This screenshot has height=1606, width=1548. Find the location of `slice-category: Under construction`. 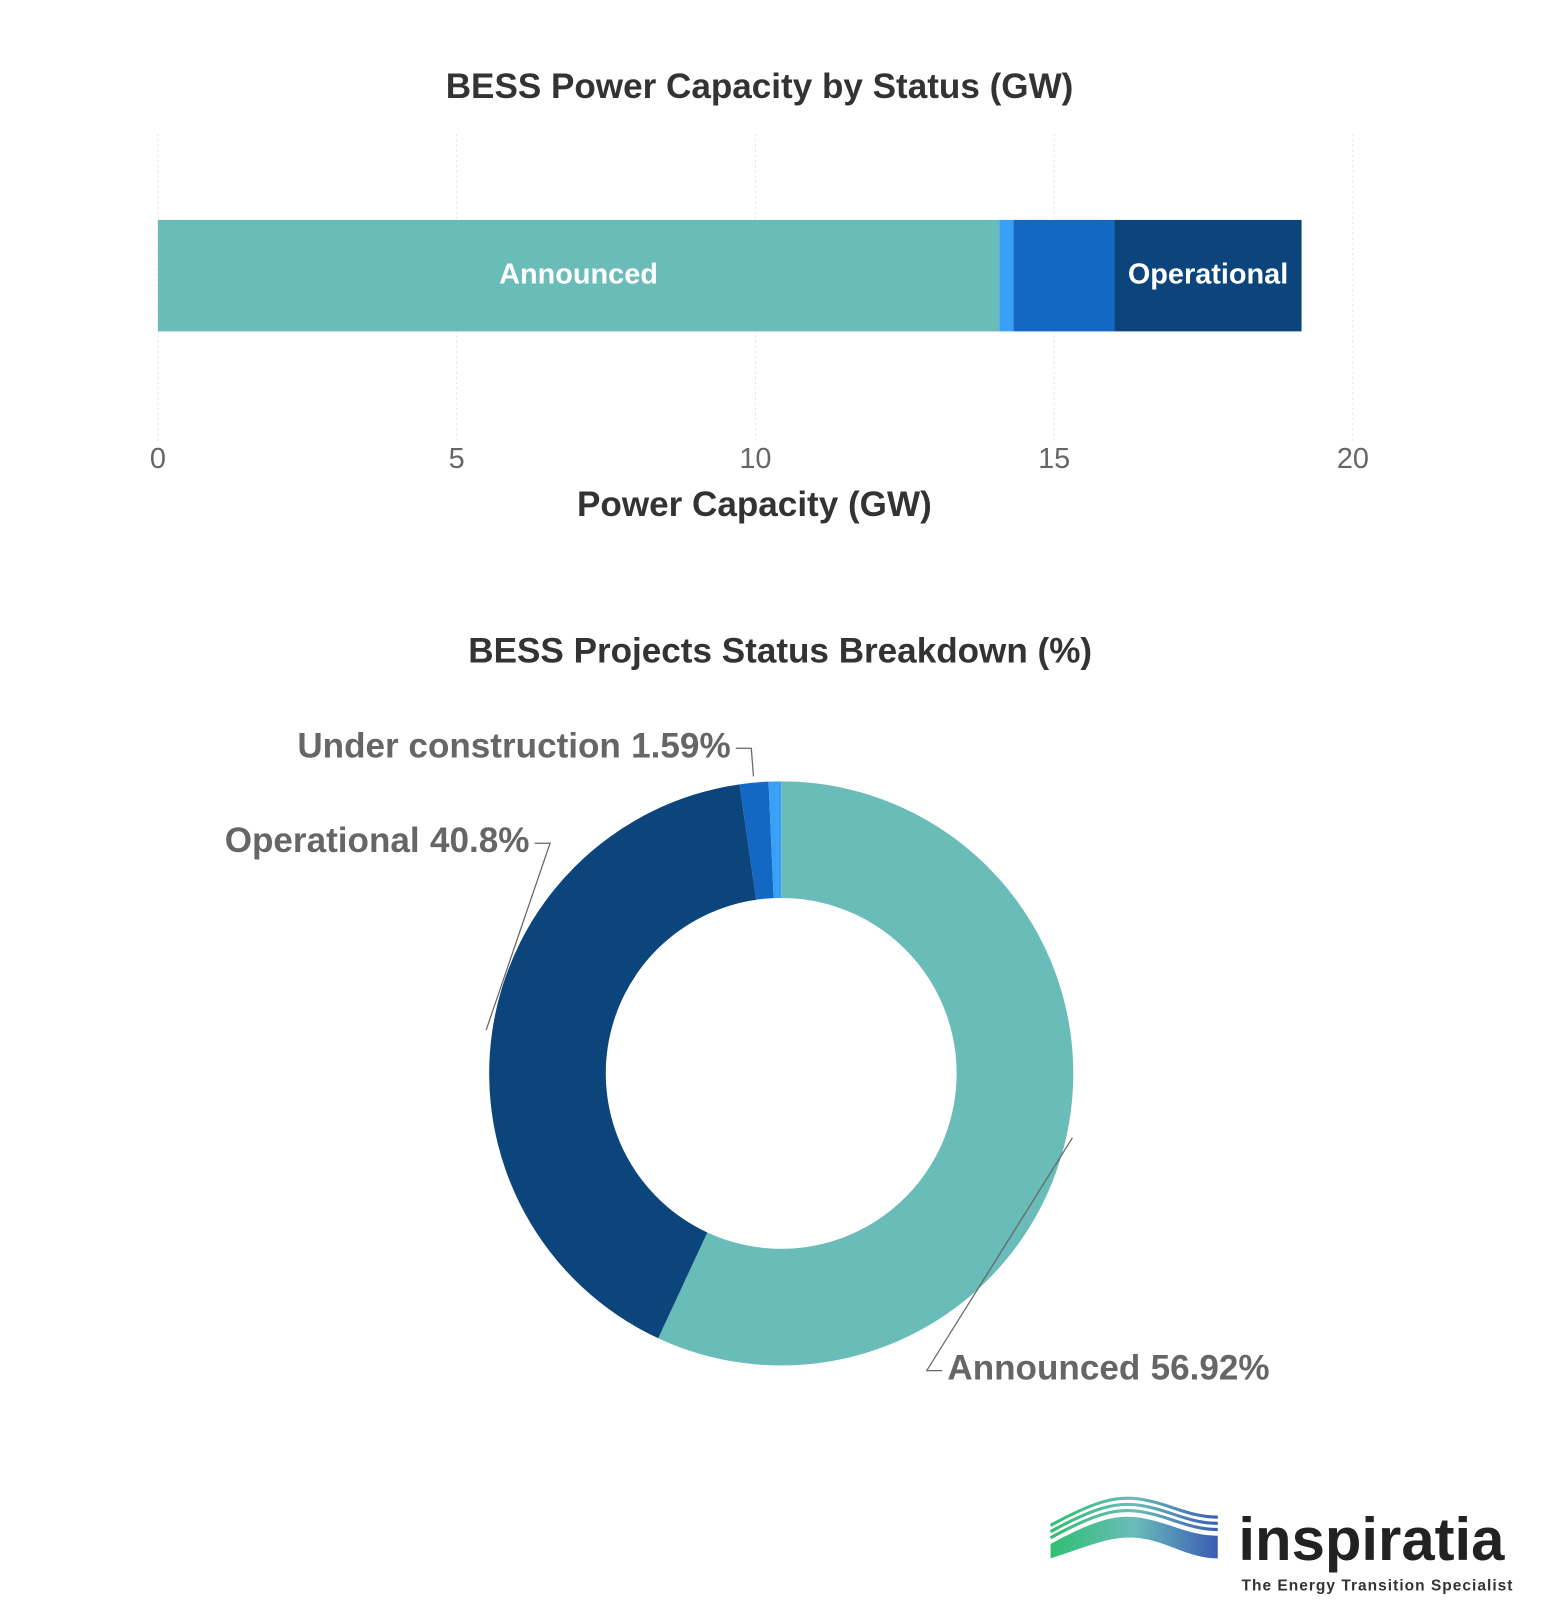

slice-category: Under construction is located at coordinates (459, 746).